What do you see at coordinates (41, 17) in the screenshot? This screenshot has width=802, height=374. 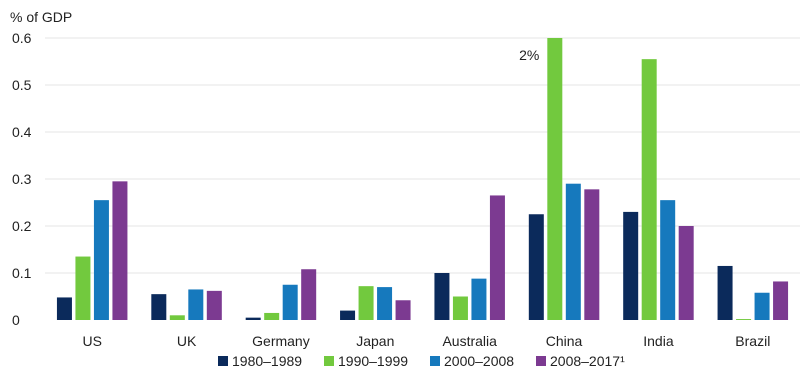 I see `y-axis-unit-label: % of GDP` at bounding box center [41, 17].